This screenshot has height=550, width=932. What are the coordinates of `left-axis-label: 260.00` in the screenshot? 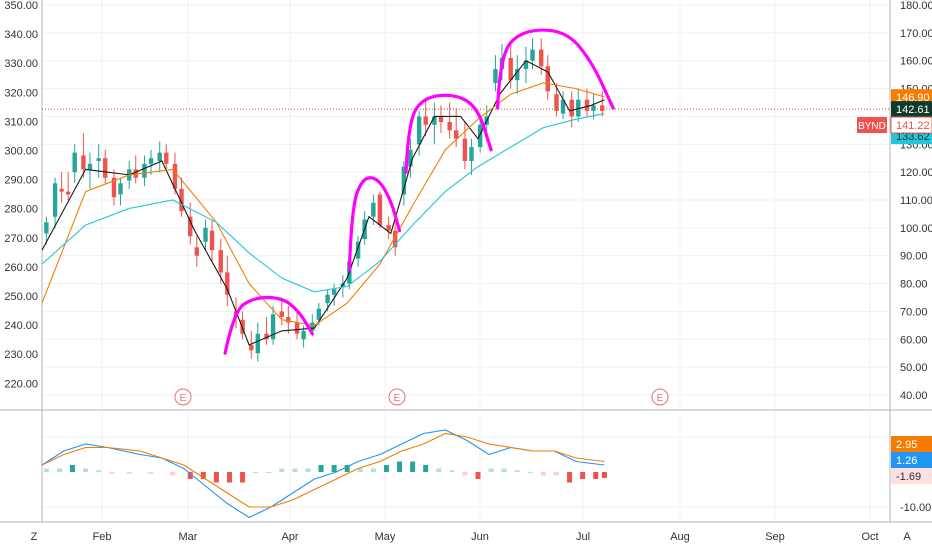 It's located at (21, 268).